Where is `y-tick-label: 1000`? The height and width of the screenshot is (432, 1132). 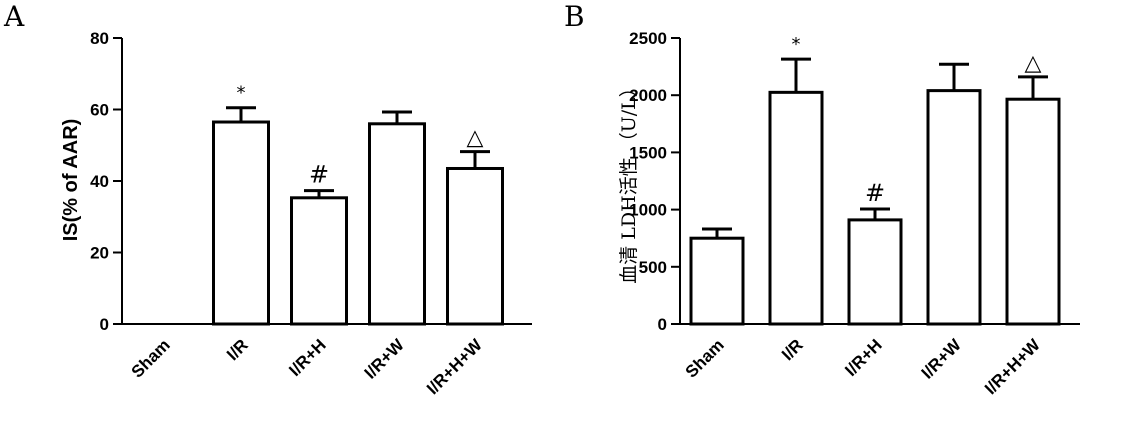
y-tick-label: 1000 is located at coordinates (648, 210).